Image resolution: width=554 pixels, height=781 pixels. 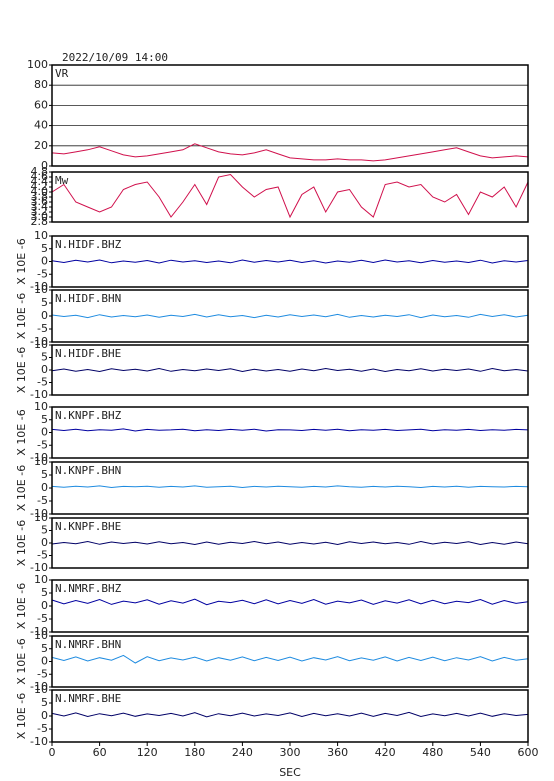 What do you see at coordinates (88, 415) in the screenshot?
I see `series-label: N.KNPF.BHZ` at bounding box center [88, 415].